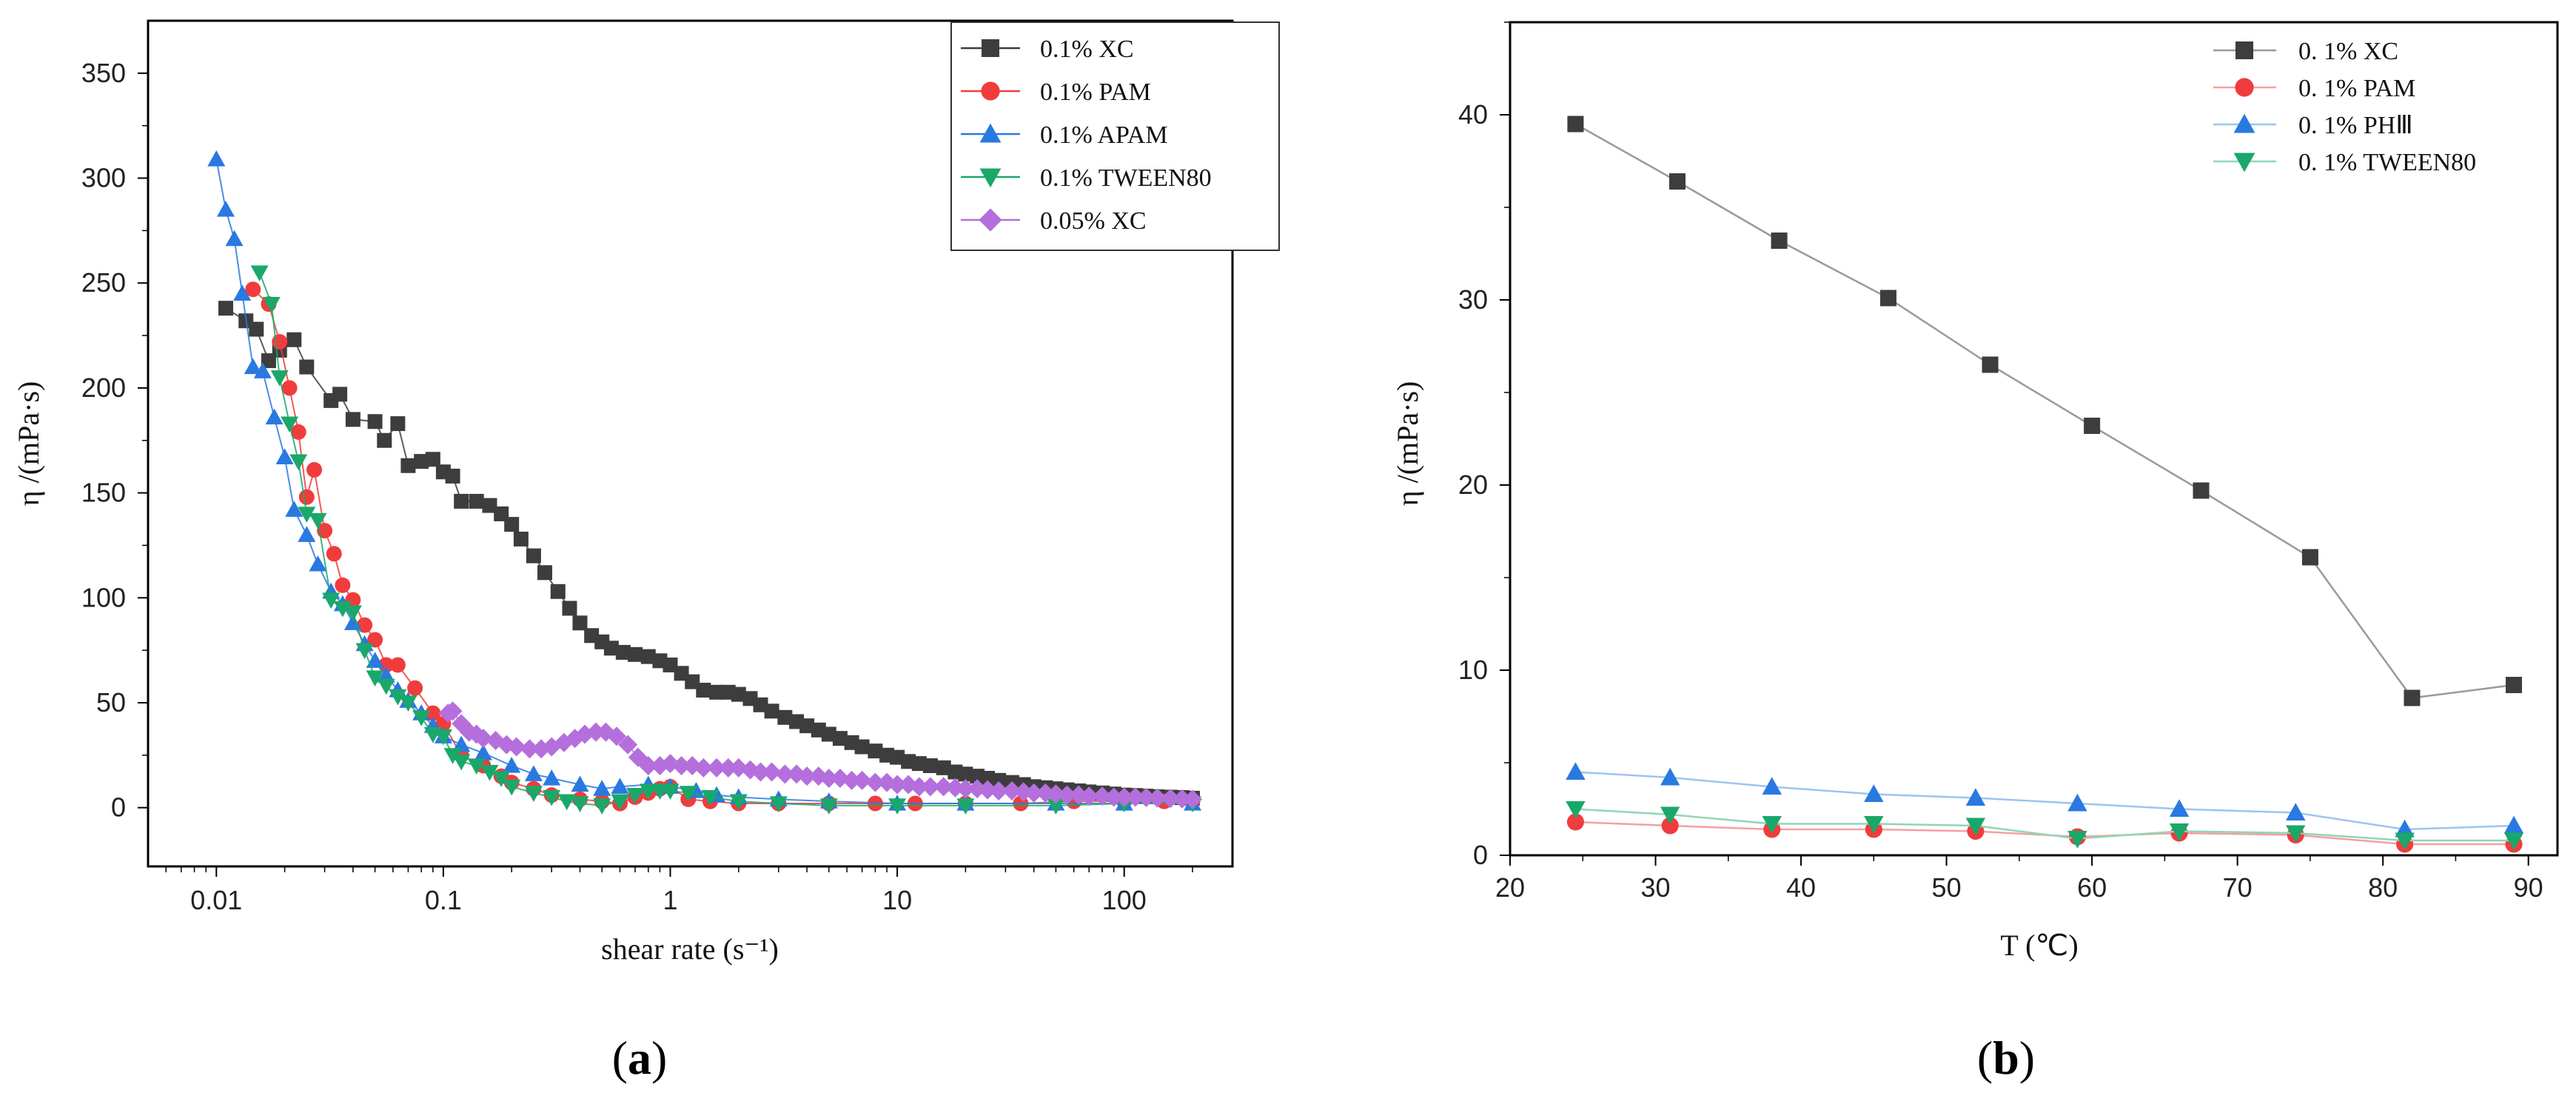 The image size is (2576, 1093). I want to click on legend-item-0-1-xc: 0.1% XC, so click(1047, 49).